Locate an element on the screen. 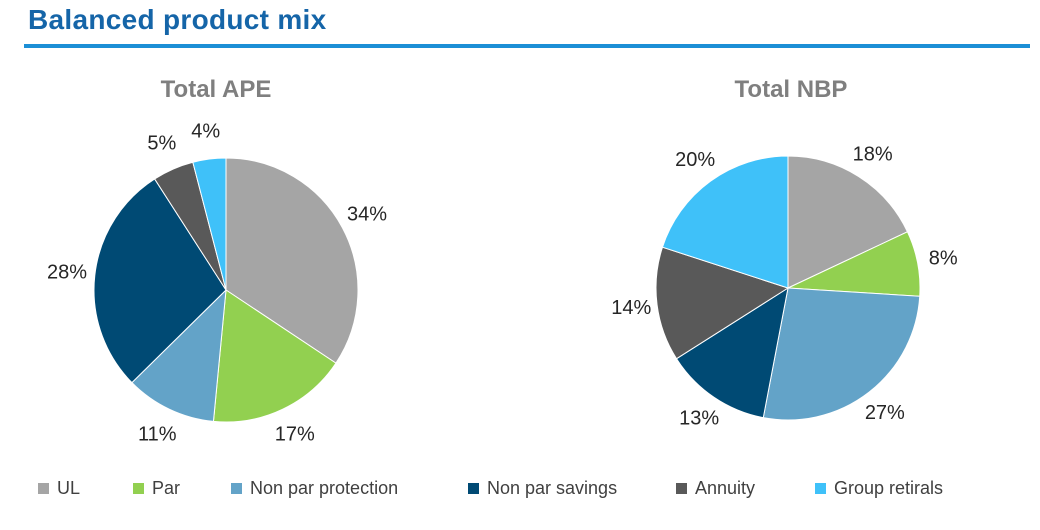 Image resolution: width=1040 pixels, height=530 pixels. page-title: Balanced product mix is located at coordinates (177, 19).